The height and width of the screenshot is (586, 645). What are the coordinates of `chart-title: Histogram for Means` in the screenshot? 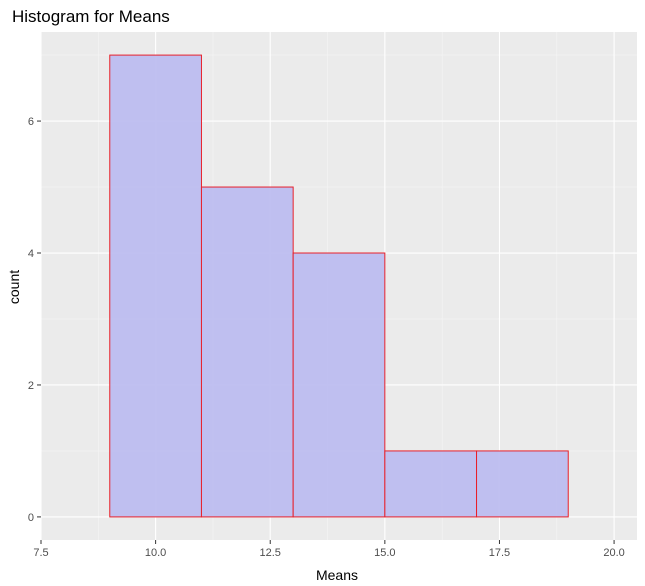 It's located at (91, 16).